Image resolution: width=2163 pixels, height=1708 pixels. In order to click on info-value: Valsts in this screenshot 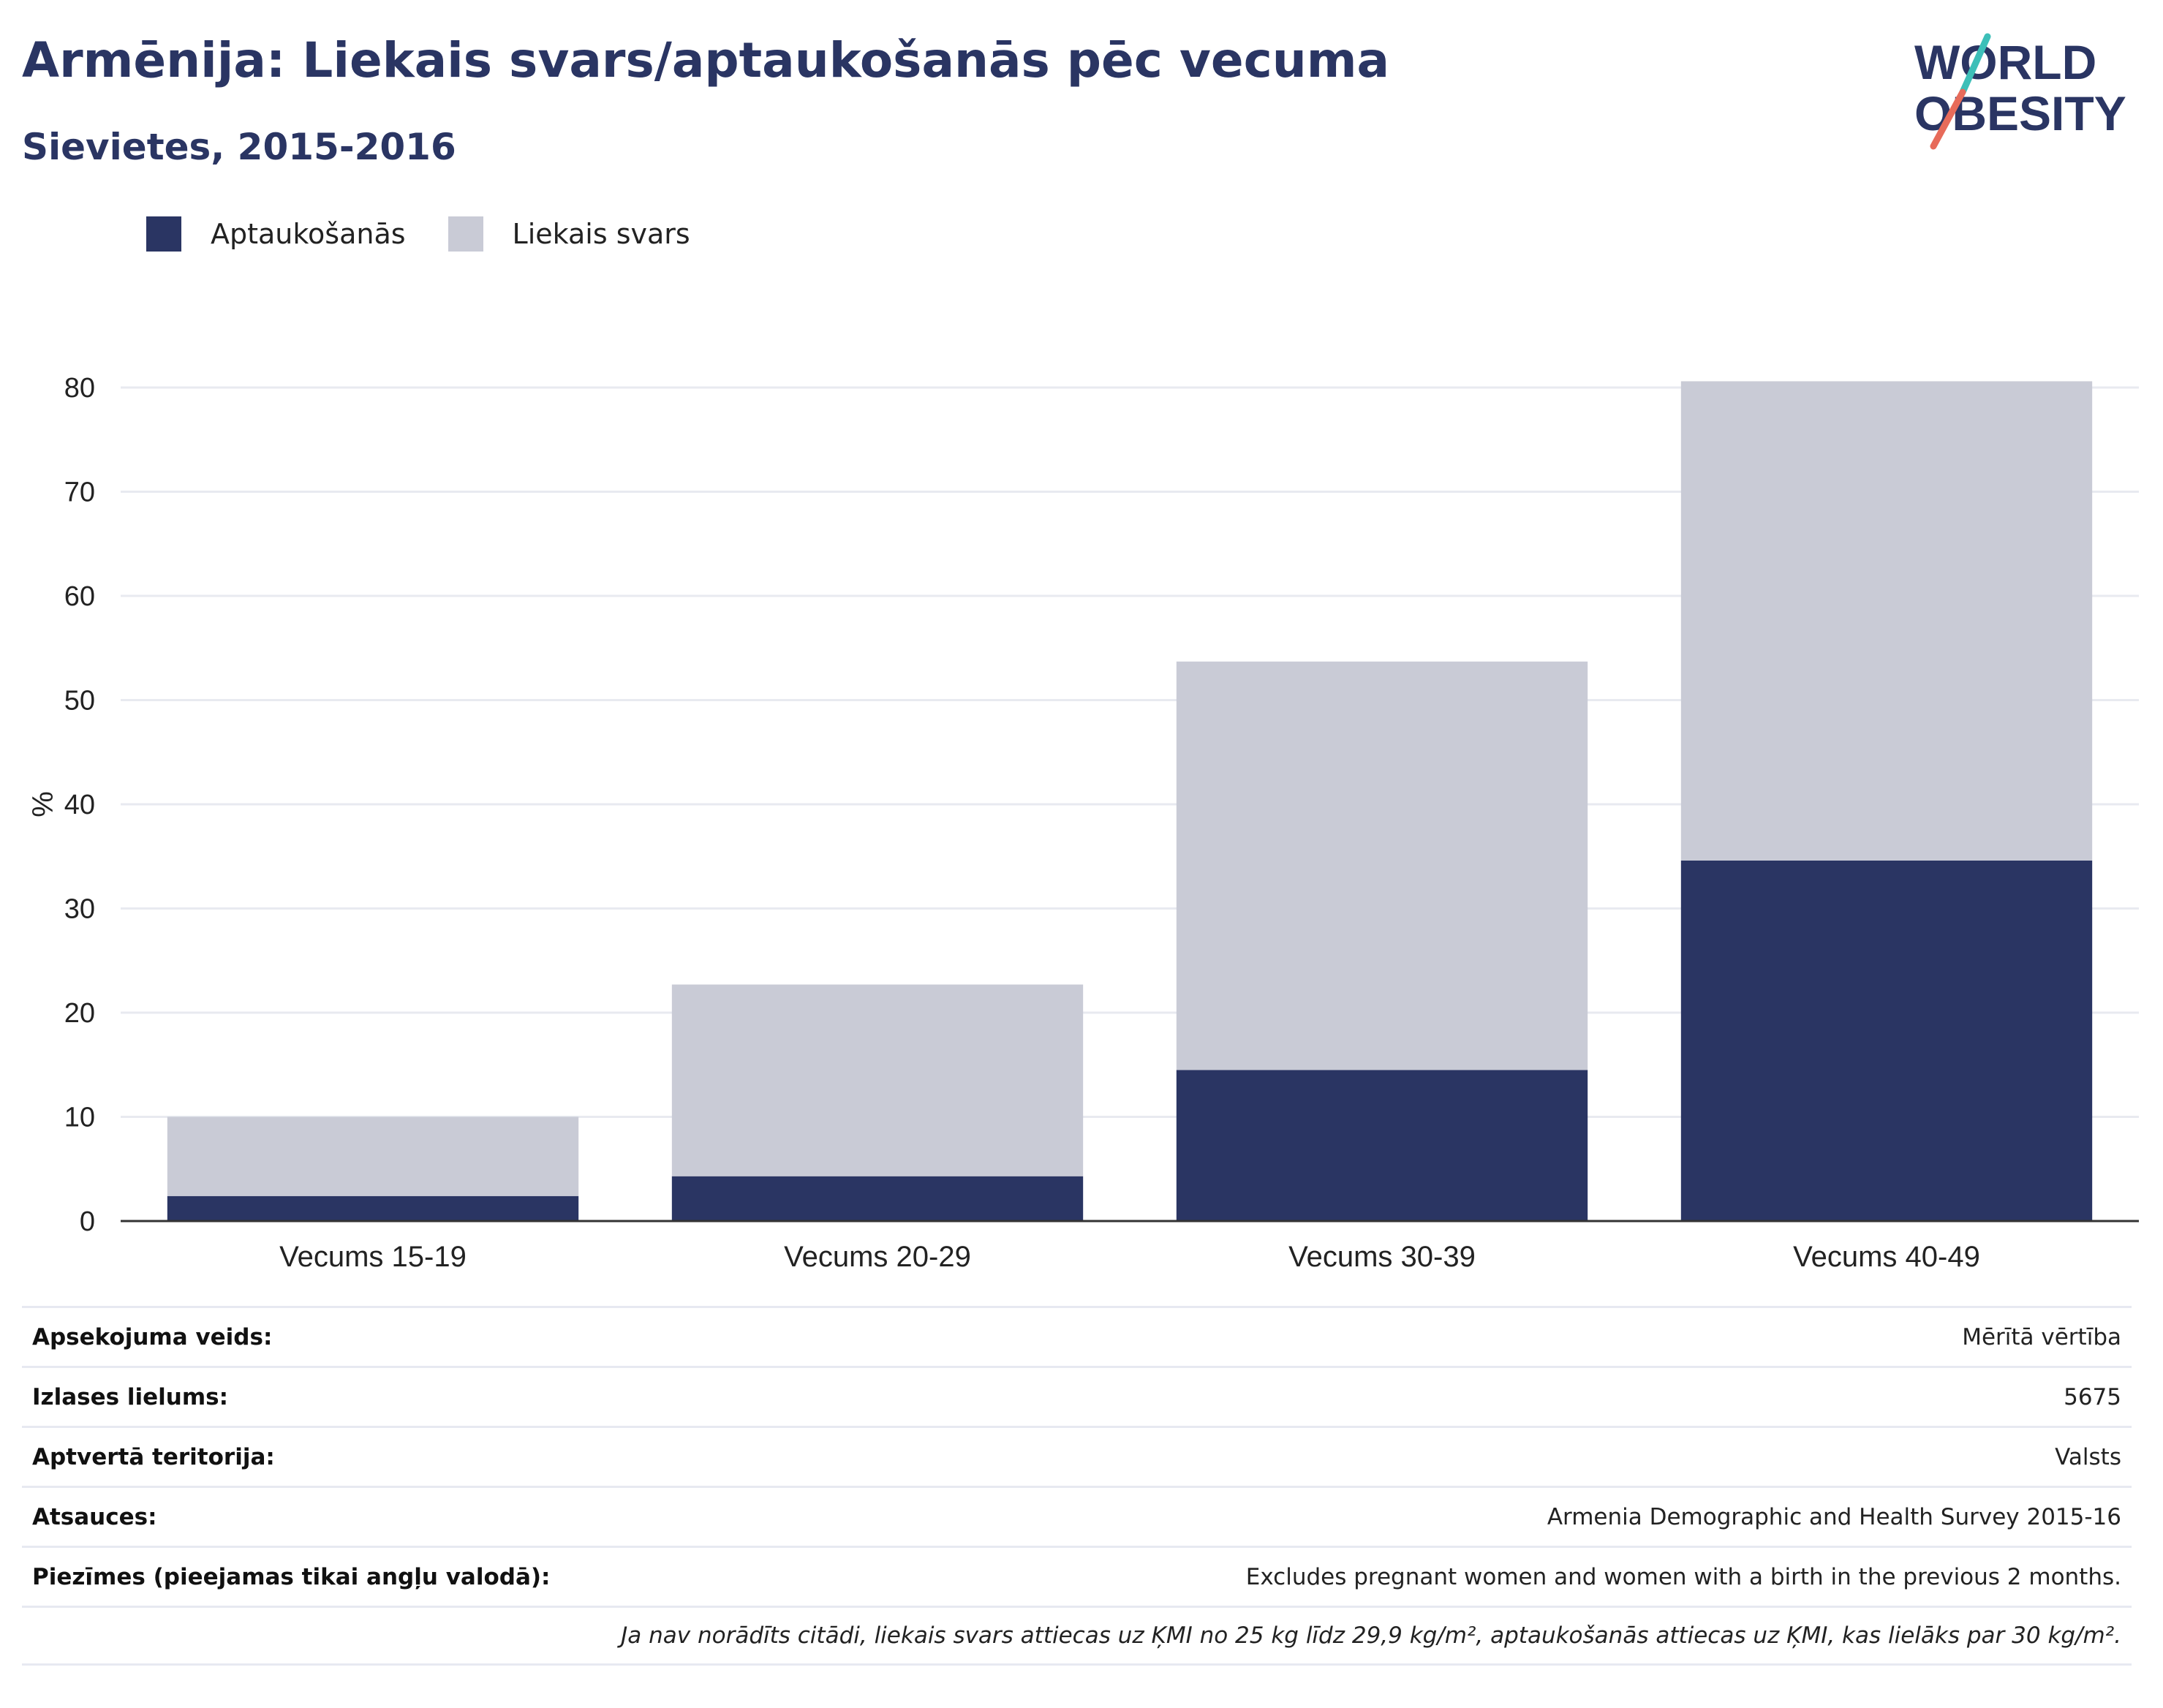, I will do `click(2088, 1456)`.